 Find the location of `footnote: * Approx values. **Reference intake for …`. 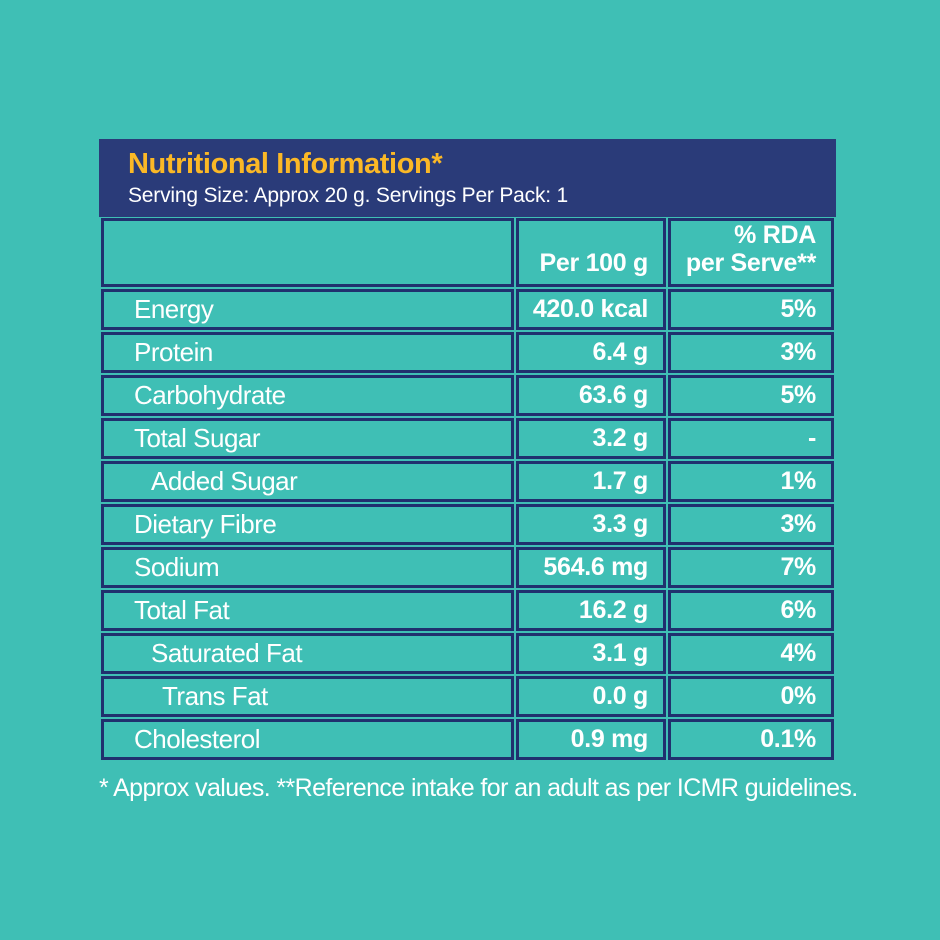

footnote: * Approx values. **Reference intake for … is located at coordinates (478, 788).